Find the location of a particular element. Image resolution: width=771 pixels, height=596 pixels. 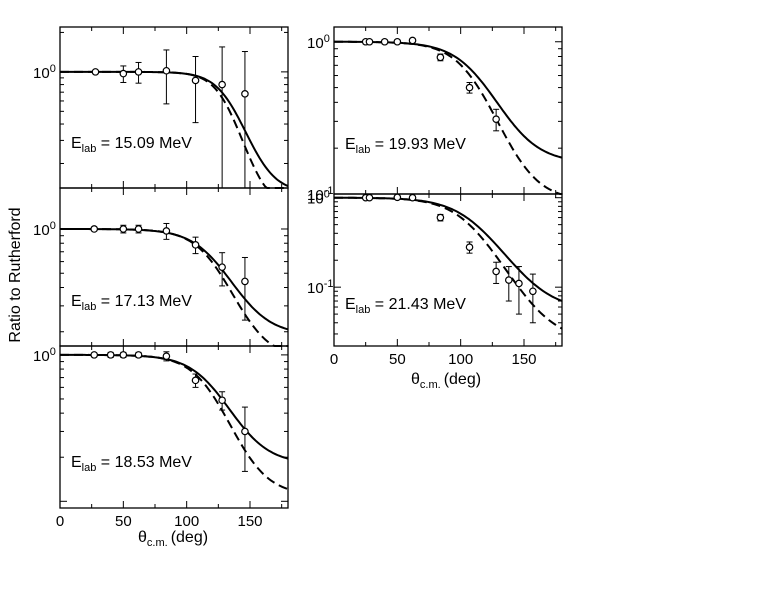

energy-annotation: Elab = 21.43 MeV is located at coordinates (405, 306).